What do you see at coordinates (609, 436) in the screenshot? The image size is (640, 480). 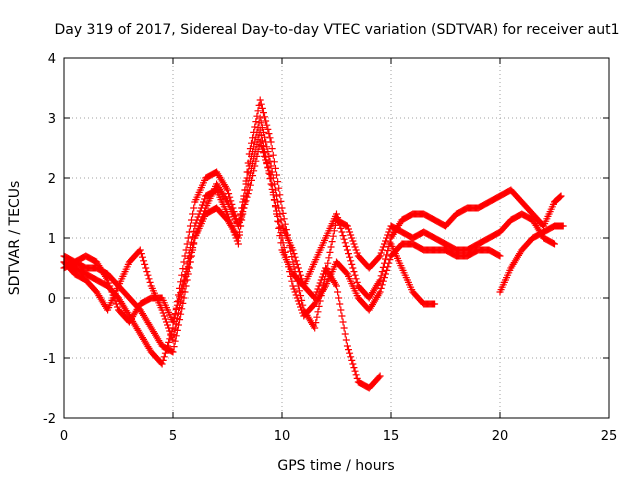 I see `x-tick-label: 25` at bounding box center [609, 436].